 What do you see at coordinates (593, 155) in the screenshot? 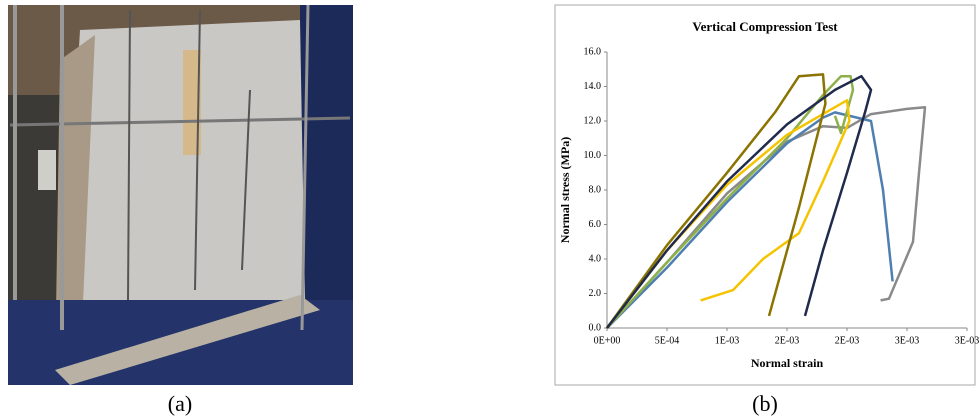
I see `y-tick-label: 10.0` at bounding box center [593, 155].